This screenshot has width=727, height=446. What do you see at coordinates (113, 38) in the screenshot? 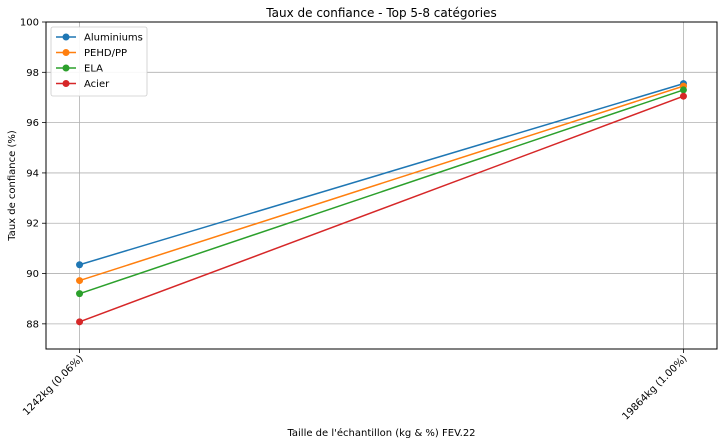
I see `legend-label: Aluminiums` at bounding box center [113, 38].